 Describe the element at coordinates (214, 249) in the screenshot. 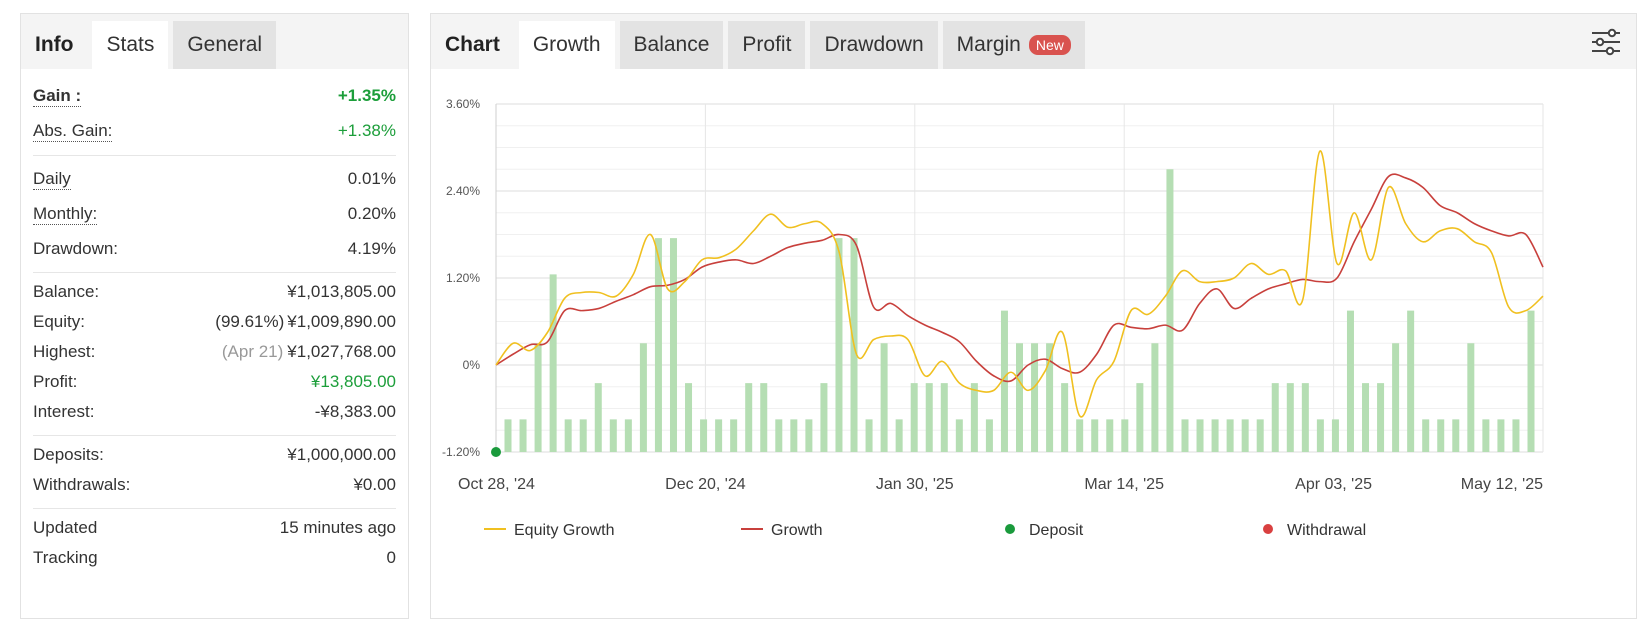

I see `drawdown-row: Drawdown: 4.19%` at that location.